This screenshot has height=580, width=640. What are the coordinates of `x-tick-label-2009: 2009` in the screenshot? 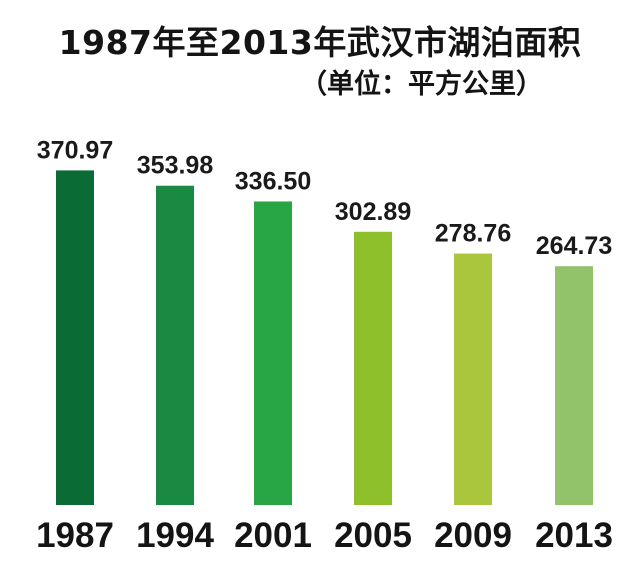 It's located at (473, 535).